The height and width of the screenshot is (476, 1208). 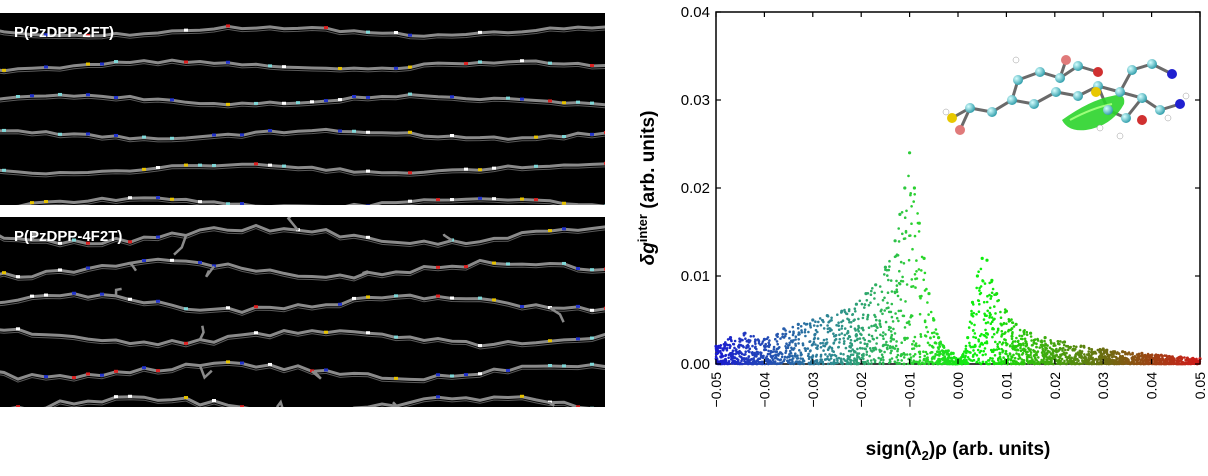 What do you see at coordinates (1103, 385) in the screenshot?
I see `x-tick-label: 0.03` at bounding box center [1103, 385].